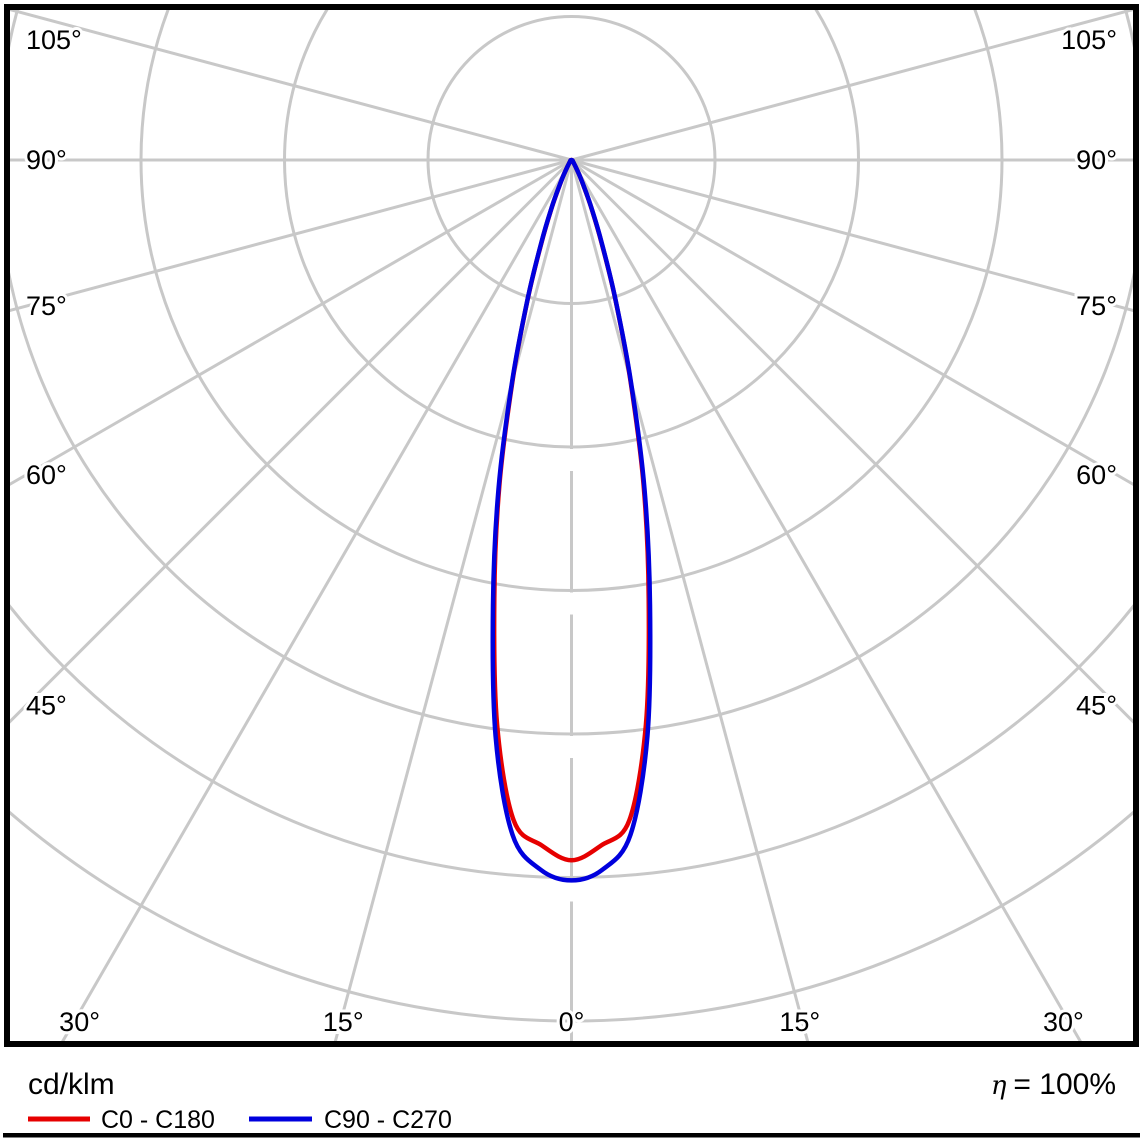 The image size is (1143, 1143). I want to click on legend: cd/klm η = 100% C0 - C180 C90 - C270, so click(572, 1101).